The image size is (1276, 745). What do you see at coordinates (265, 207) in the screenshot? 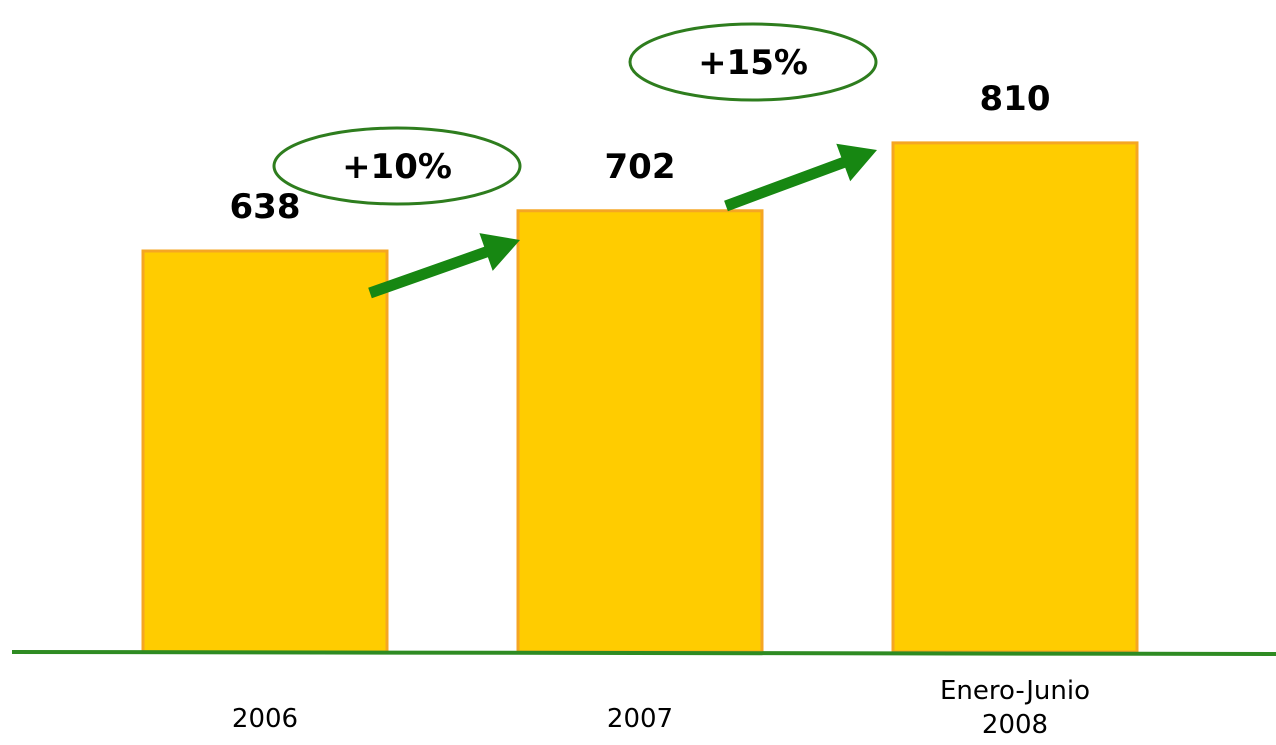
I see `bar-value-label: 638` at bounding box center [265, 207].